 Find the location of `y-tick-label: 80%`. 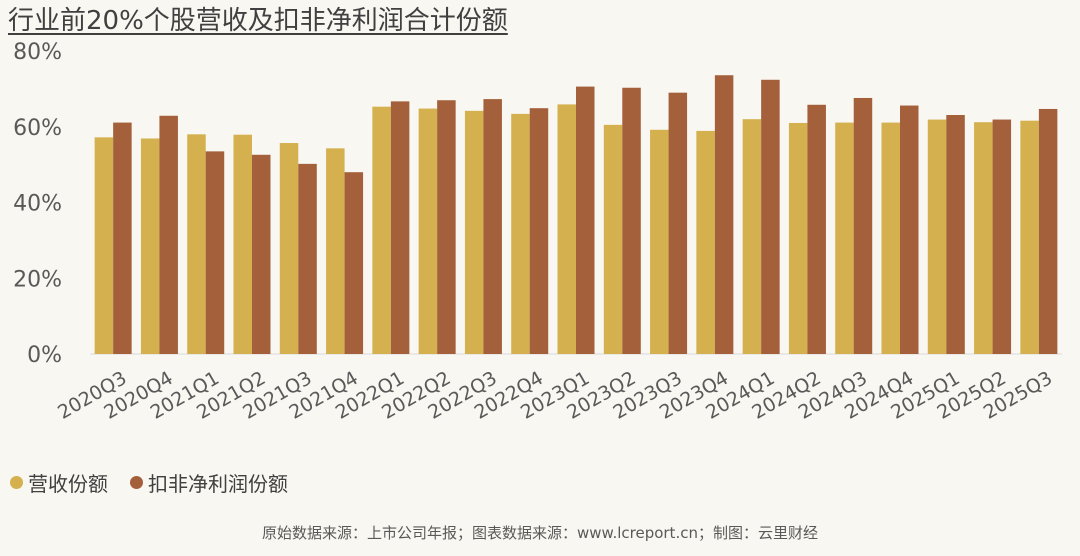

y-tick-label: 80% is located at coordinates (37, 52).